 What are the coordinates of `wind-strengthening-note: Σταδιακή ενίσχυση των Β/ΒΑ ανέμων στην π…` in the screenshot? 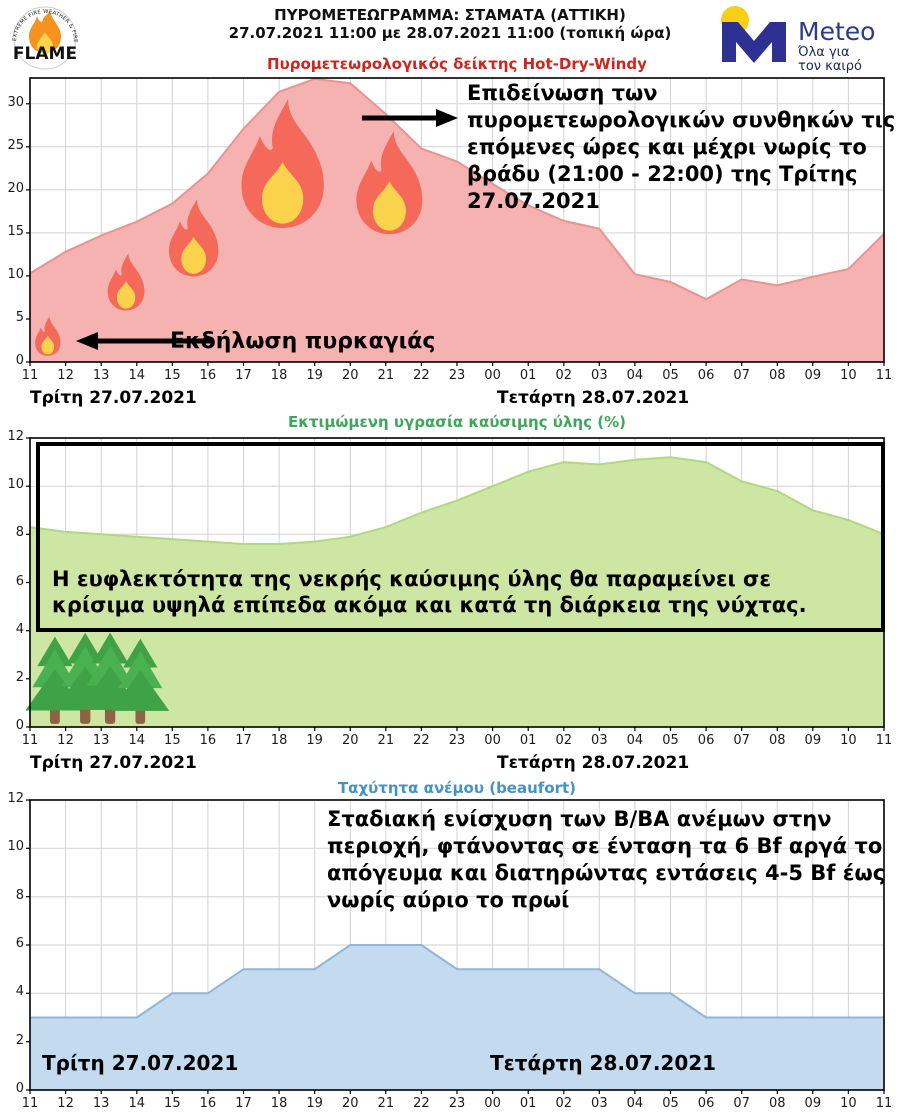 It's located at (606, 859).